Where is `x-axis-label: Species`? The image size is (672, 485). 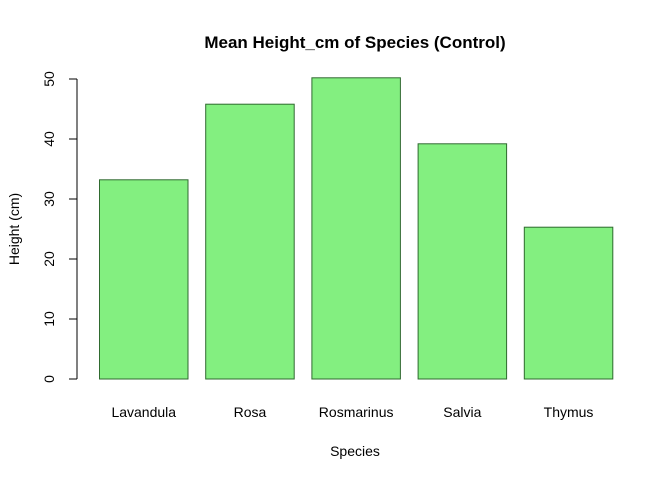 x-axis-label: Species is located at coordinates (355, 451).